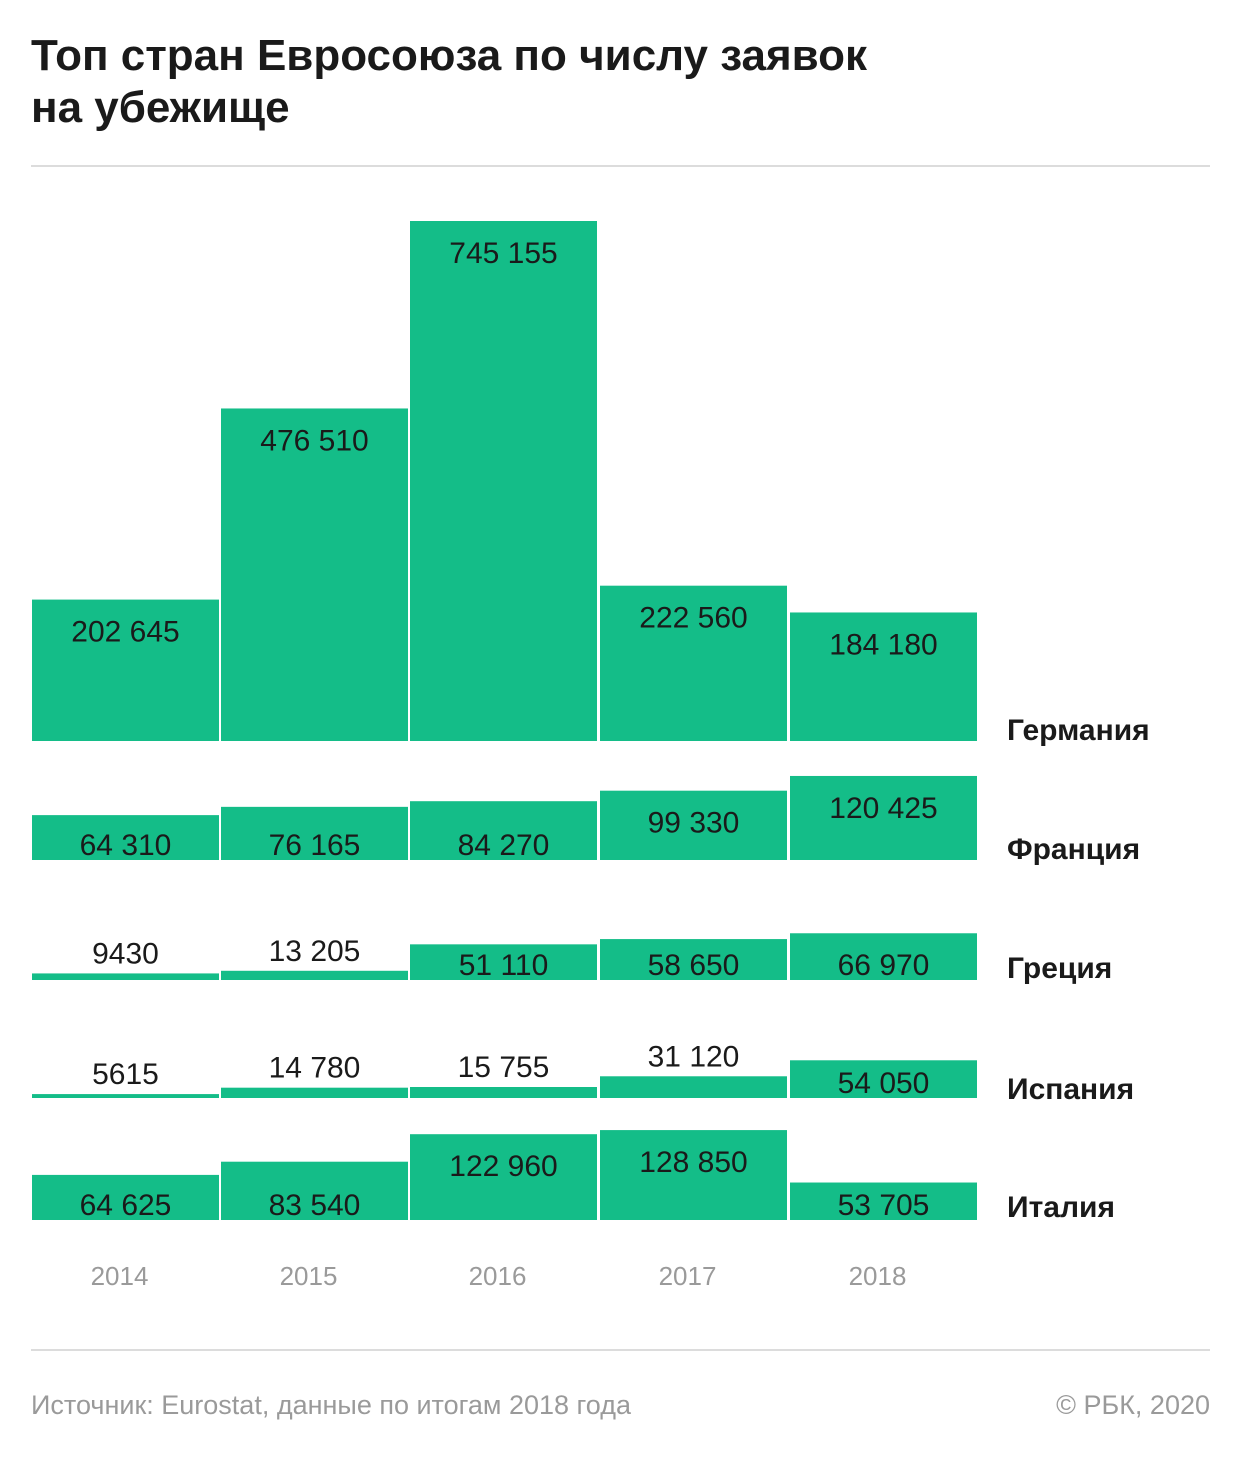 This screenshot has width=1240, height=1468. What do you see at coordinates (1070, 1089) in the screenshot?
I see `series-name-3: Испания` at bounding box center [1070, 1089].